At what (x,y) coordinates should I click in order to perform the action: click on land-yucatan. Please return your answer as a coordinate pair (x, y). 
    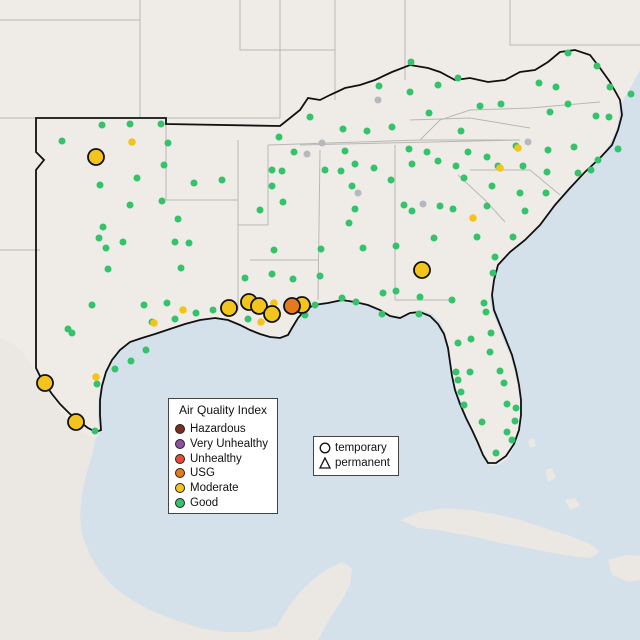
    Looking at the image, I should click on (311, 601).